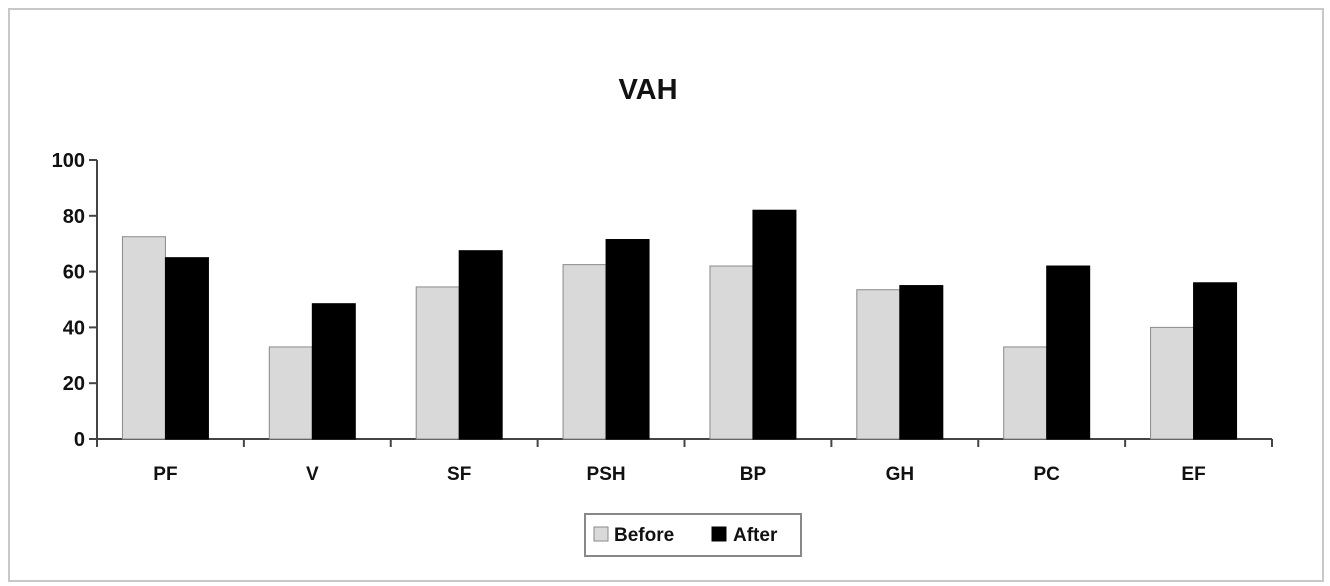 The height and width of the screenshot is (586, 1330). What do you see at coordinates (647, 90) in the screenshot?
I see `chart-title: VAH` at bounding box center [647, 90].